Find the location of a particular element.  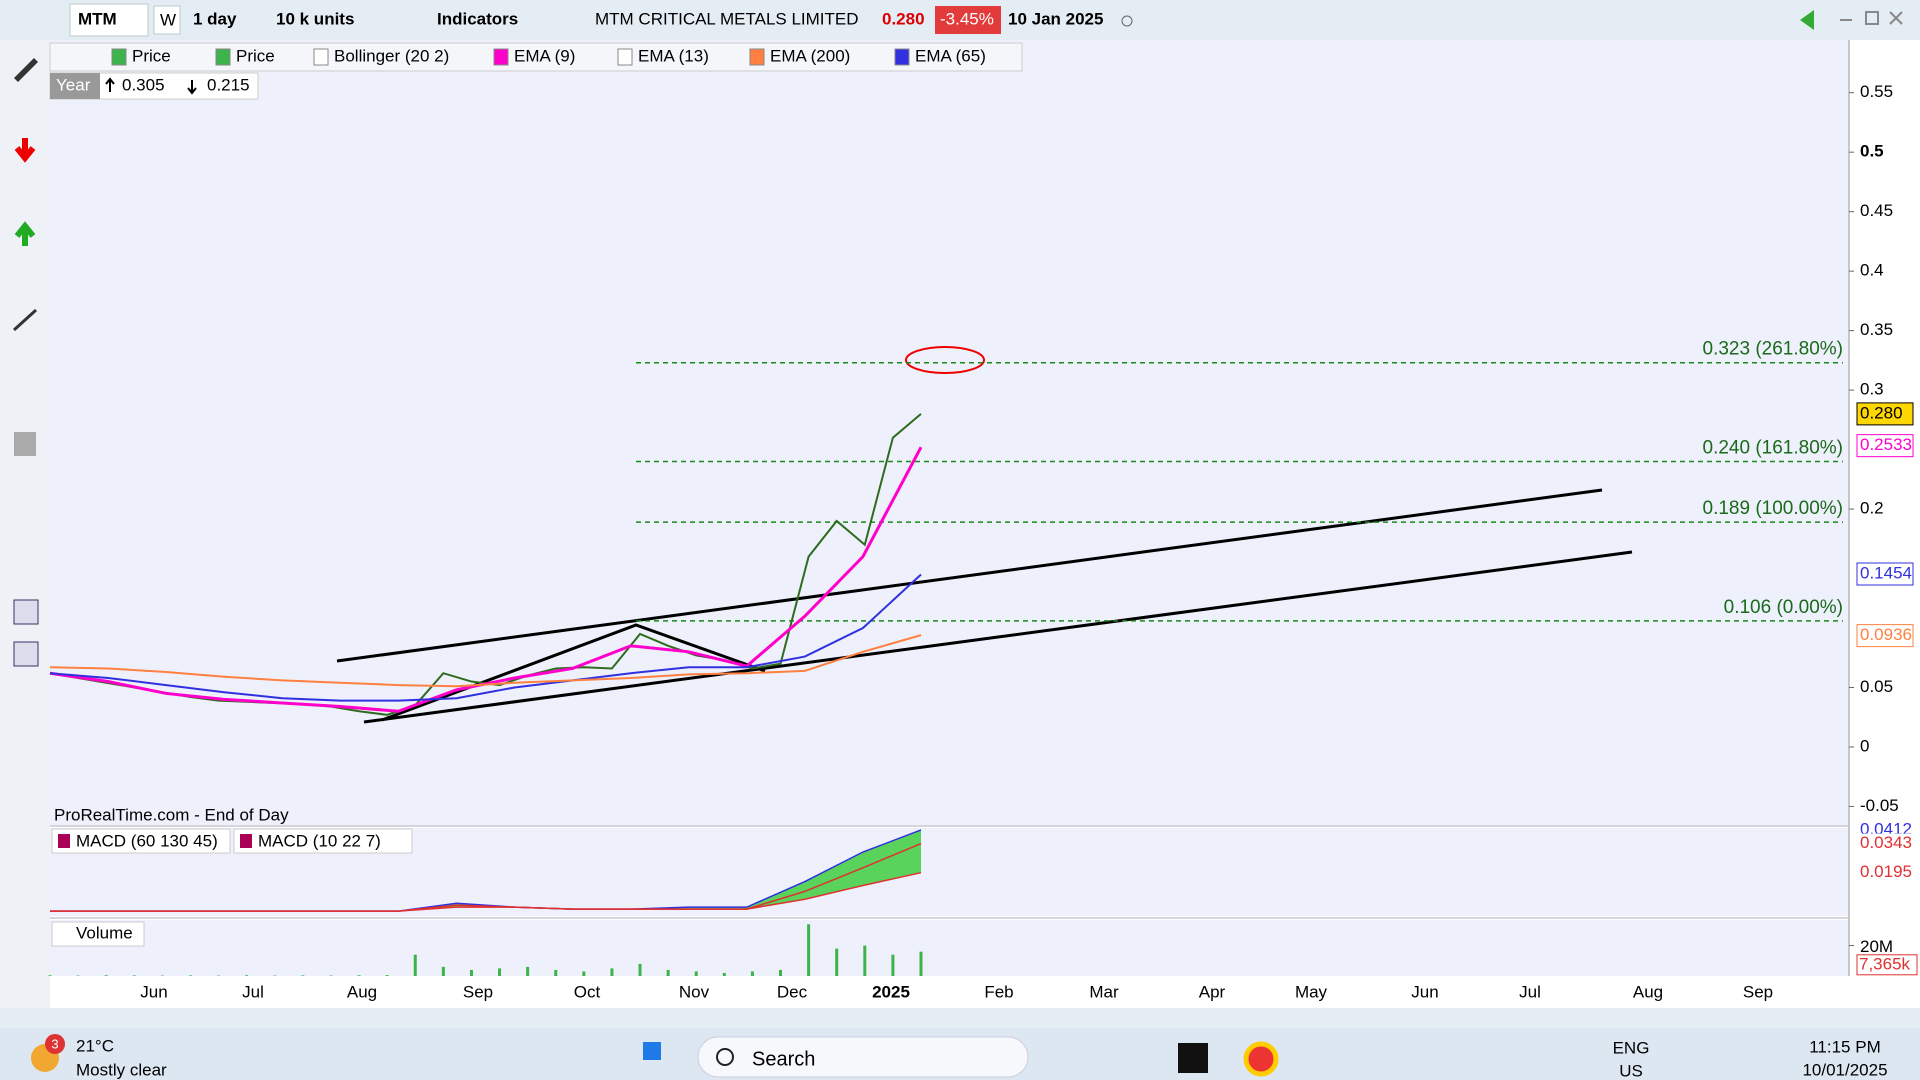

year-range: Year 0.305 0.215 is located at coordinates (154, 86).